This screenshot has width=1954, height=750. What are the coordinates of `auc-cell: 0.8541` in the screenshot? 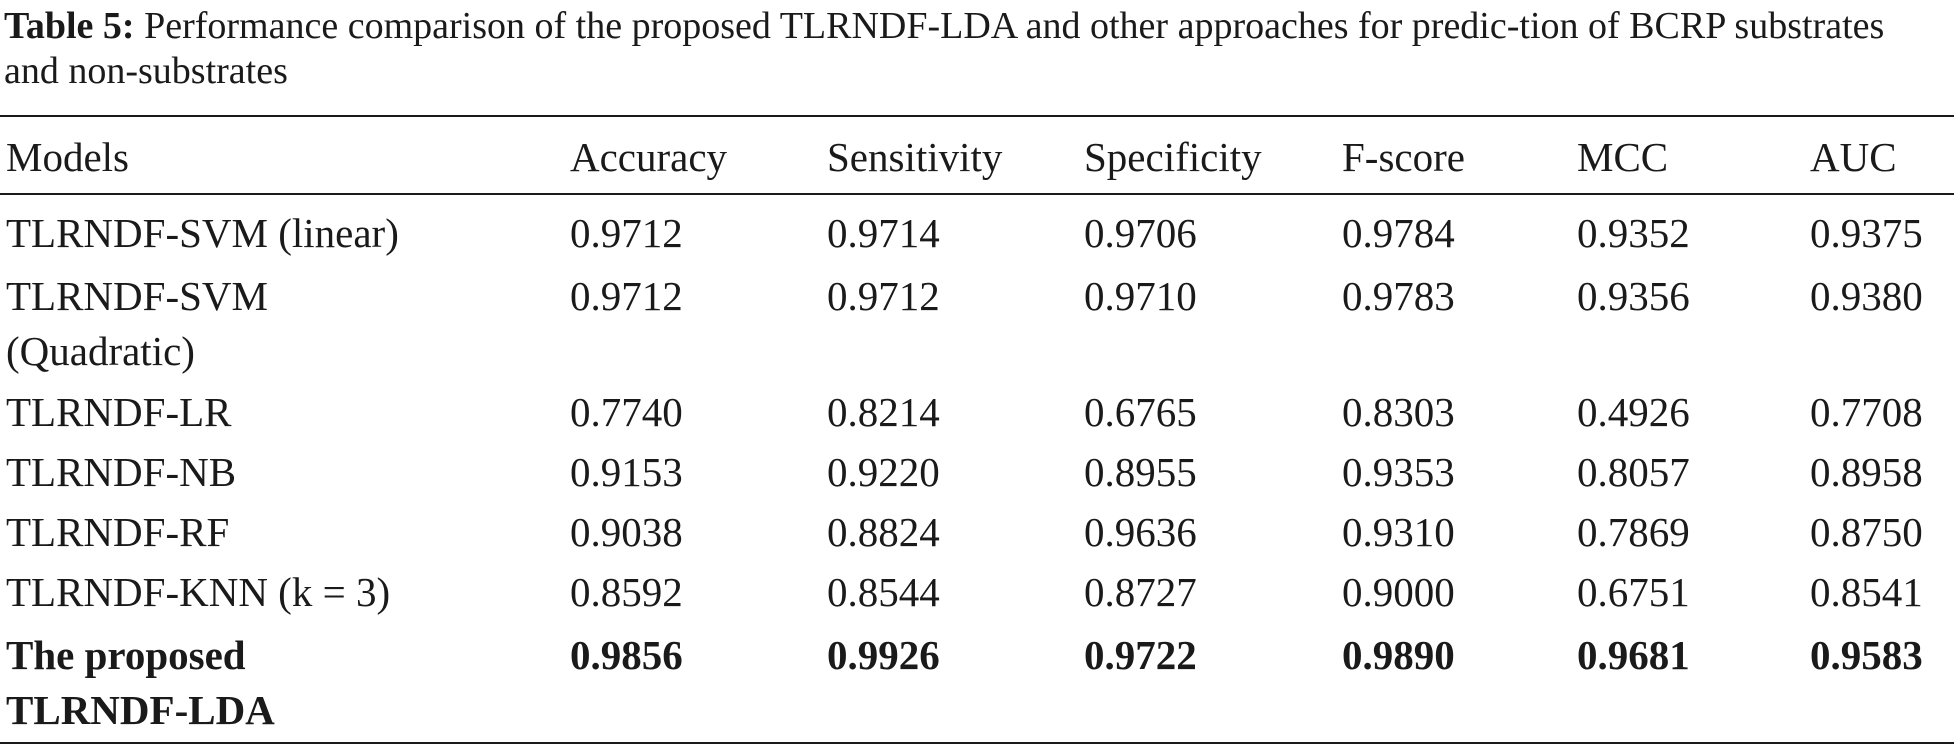 It's located at (1866, 592).